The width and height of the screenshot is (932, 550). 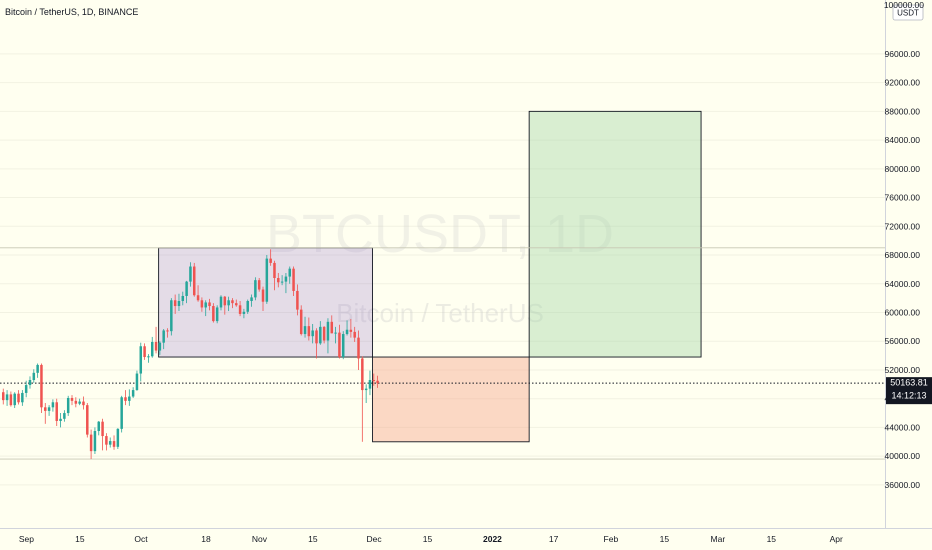 What do you see at coordinates (451, 399) in the screenshot?
I see `lower-zone-box` at bounding box center [451, 399].